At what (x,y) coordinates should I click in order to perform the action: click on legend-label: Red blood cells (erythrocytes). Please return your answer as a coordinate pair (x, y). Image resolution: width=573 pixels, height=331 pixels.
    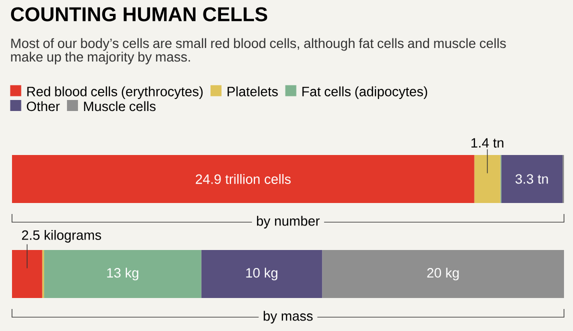
    Looking at the image, I should click on (115, 92).